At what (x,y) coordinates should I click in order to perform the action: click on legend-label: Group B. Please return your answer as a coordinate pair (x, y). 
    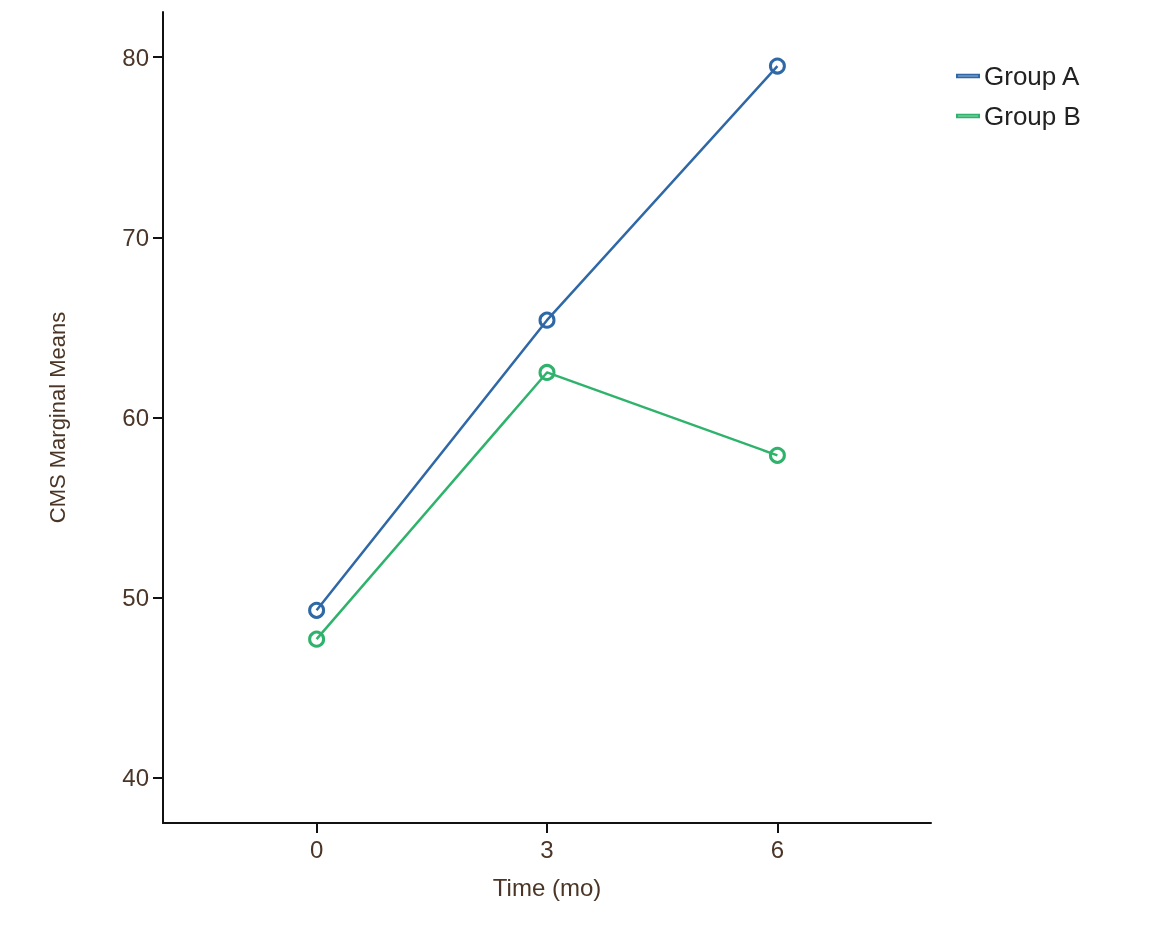
    Looking at the image, I should click on (1032, 116).